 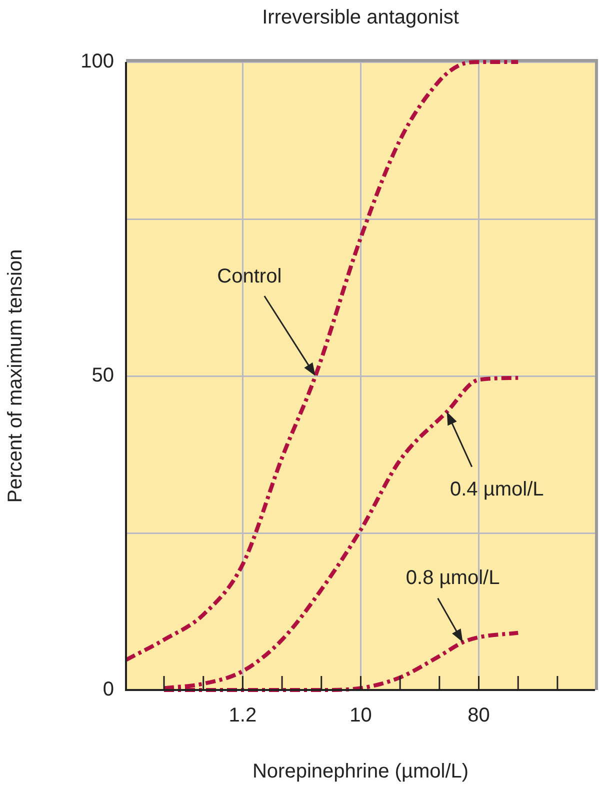 I want to click on annotation: 0.4 µmol/L, so click(x=497, y=489).